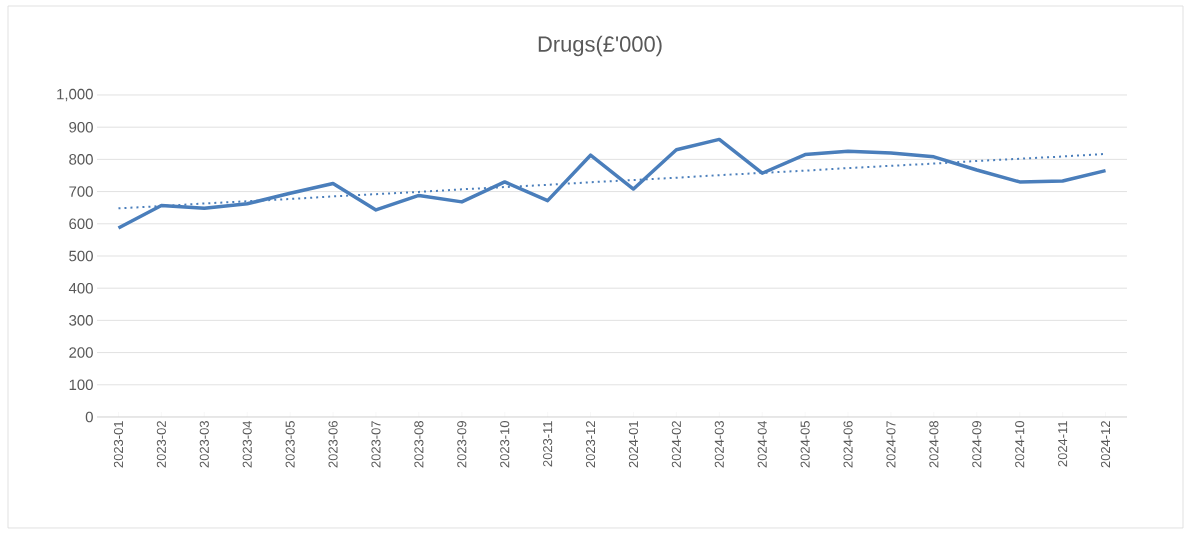  I want to click on y-tick-label: 900, so click(81, 127).